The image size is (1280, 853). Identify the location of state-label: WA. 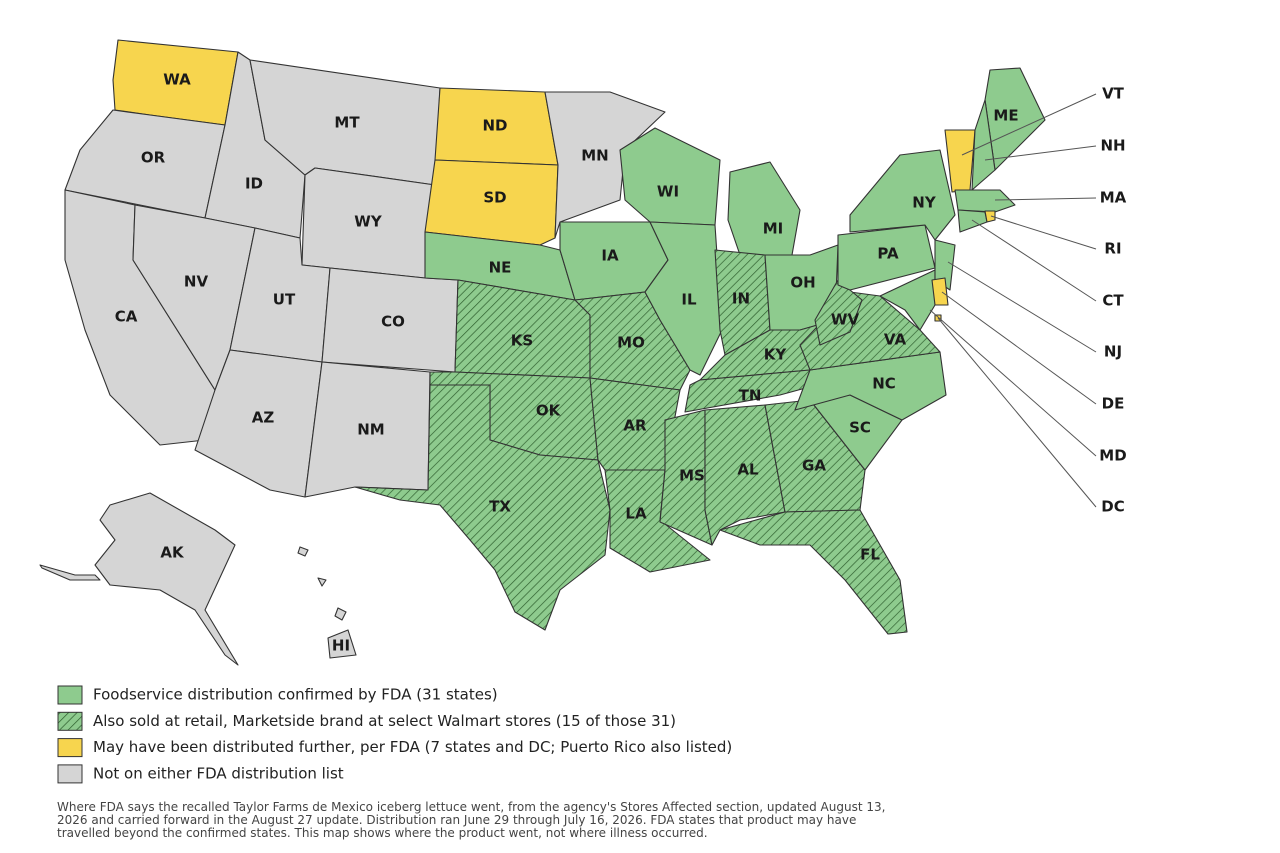
(177, 80).